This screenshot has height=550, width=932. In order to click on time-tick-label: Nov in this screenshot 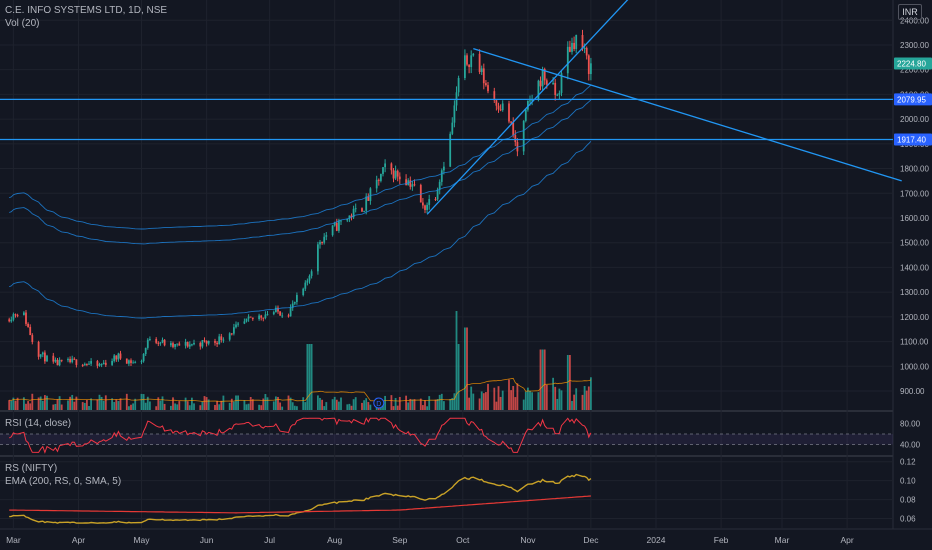, I will do `click(528, 540)`.